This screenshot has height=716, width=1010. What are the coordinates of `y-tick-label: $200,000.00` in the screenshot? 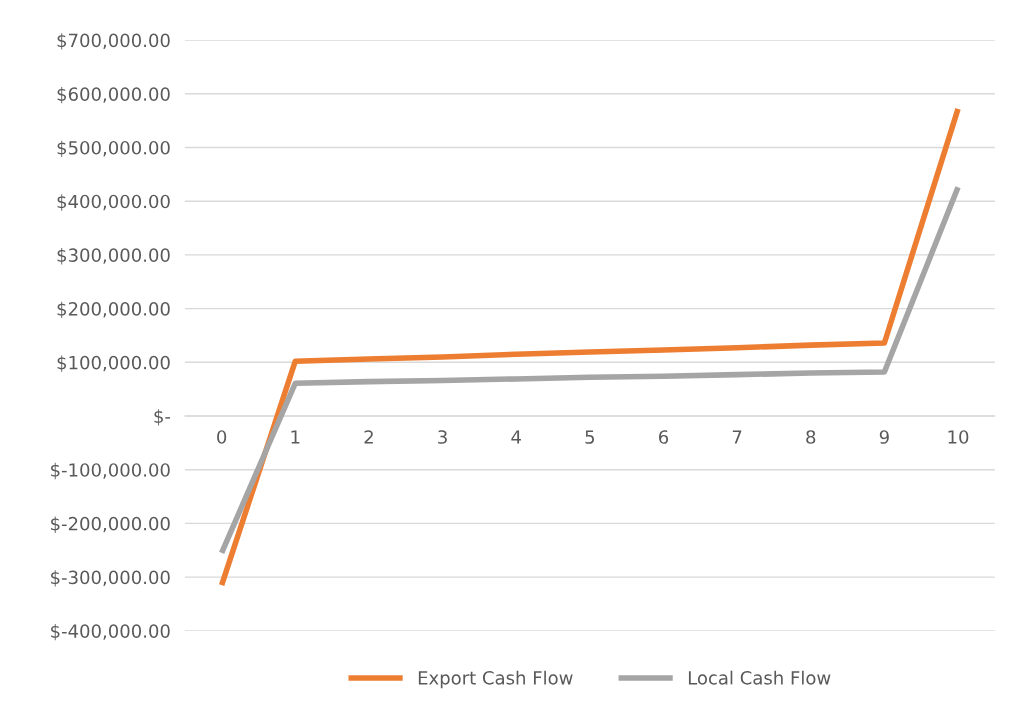 It's located at (113, 310).